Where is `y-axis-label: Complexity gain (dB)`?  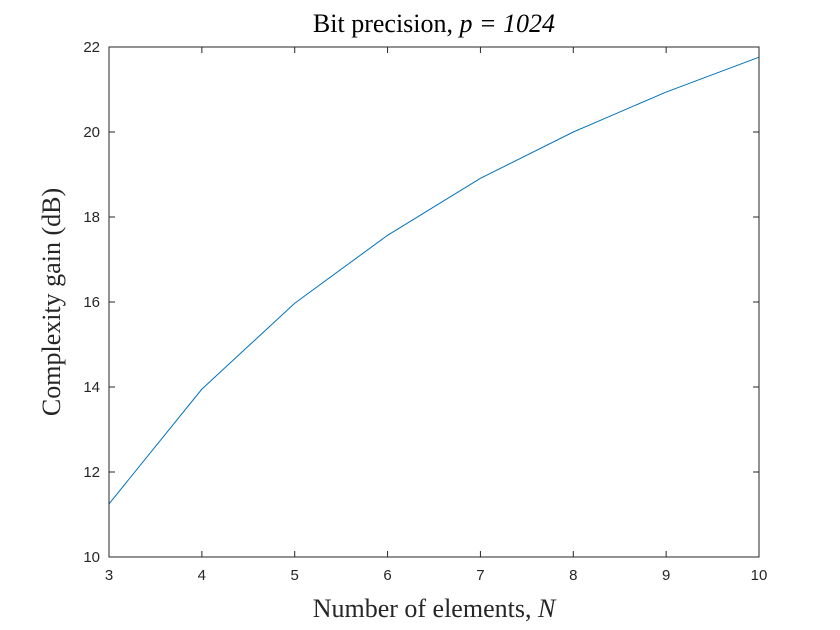 y-axis-label: Complexity gain (dB) is located at coordinates (51, 302).